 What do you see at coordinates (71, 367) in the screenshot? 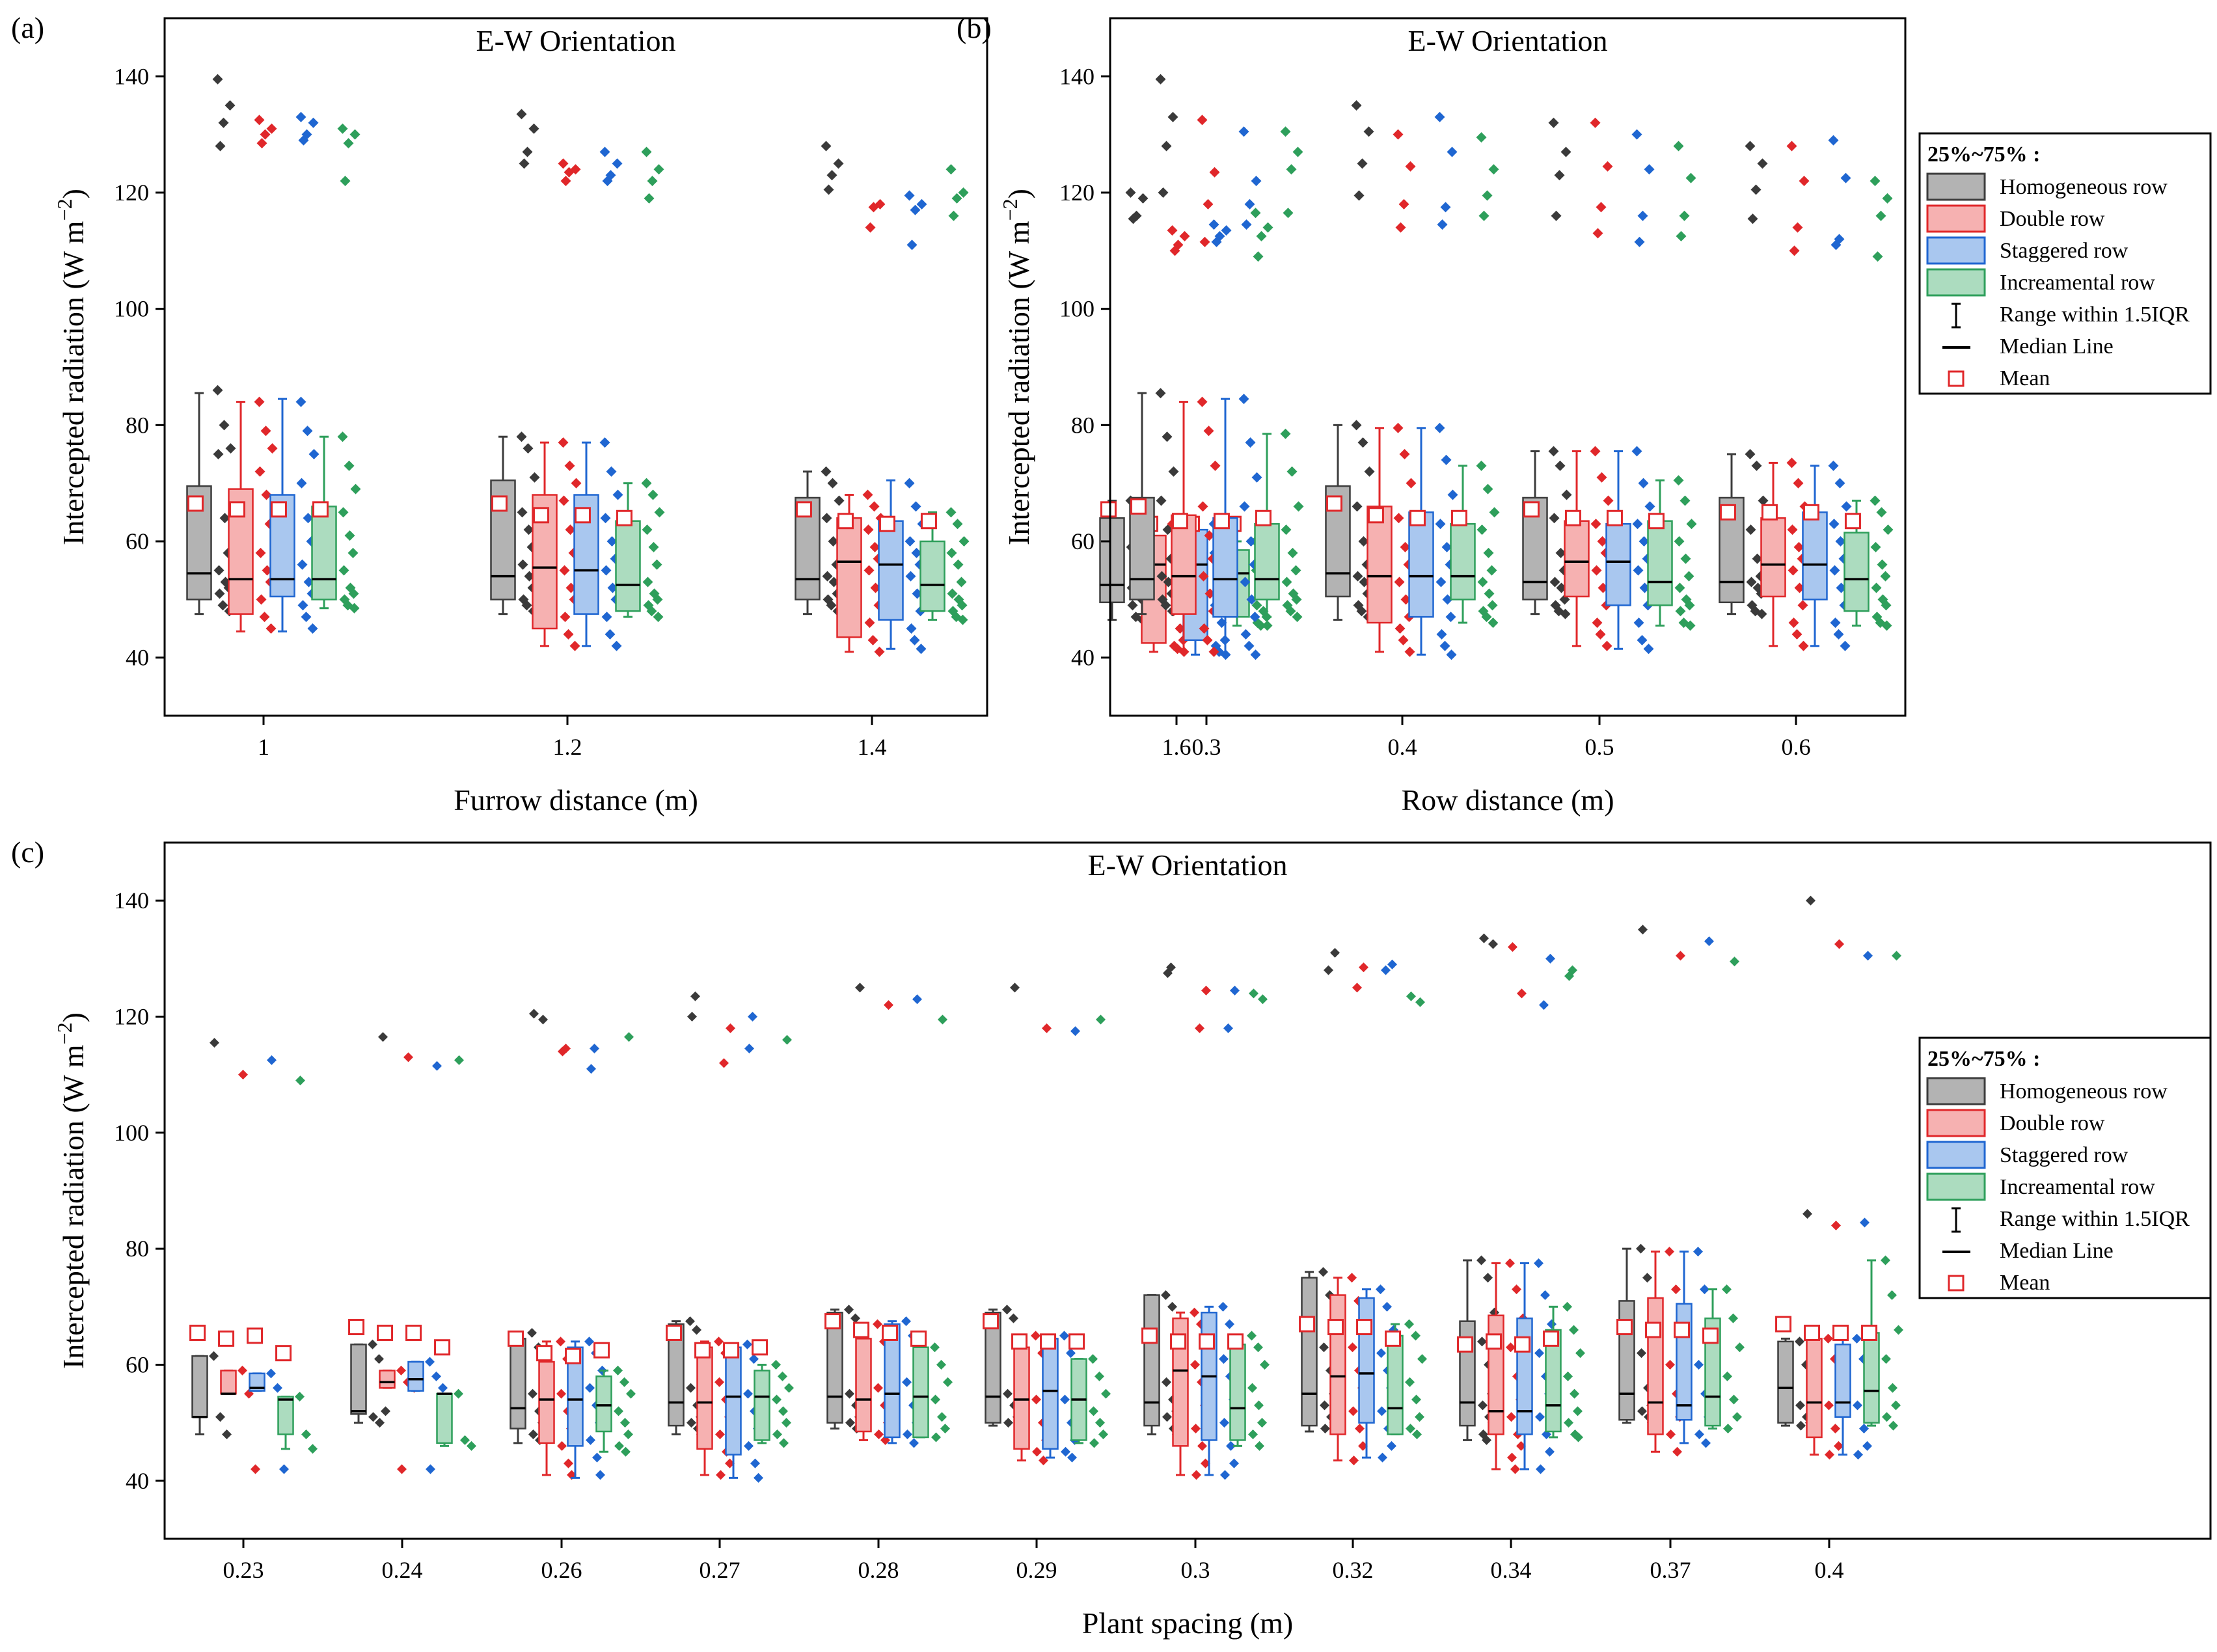
I see `y-axis-title: Intercepted radiation (W m−2)` at bounding box center [71, 367].